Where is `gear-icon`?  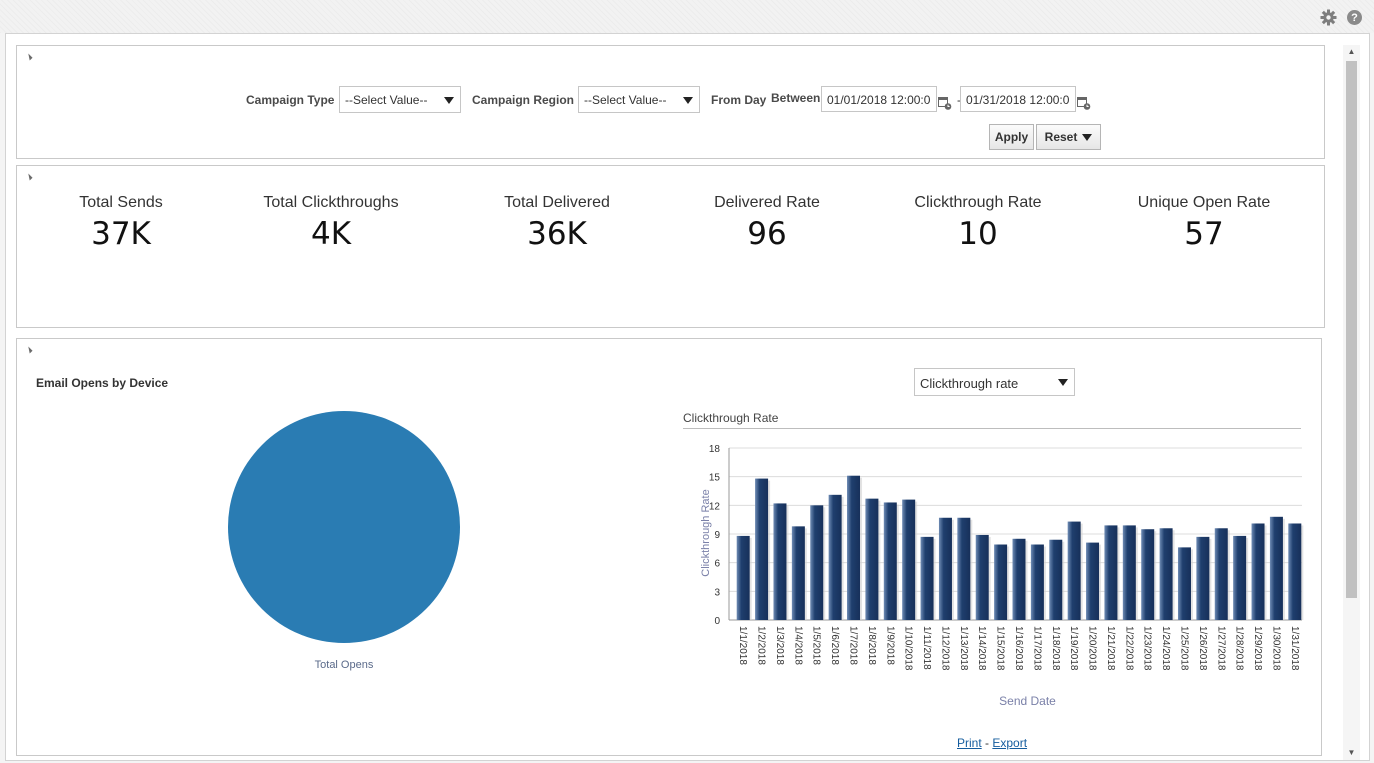 gear-icon is located at coordinates (1328, 17).